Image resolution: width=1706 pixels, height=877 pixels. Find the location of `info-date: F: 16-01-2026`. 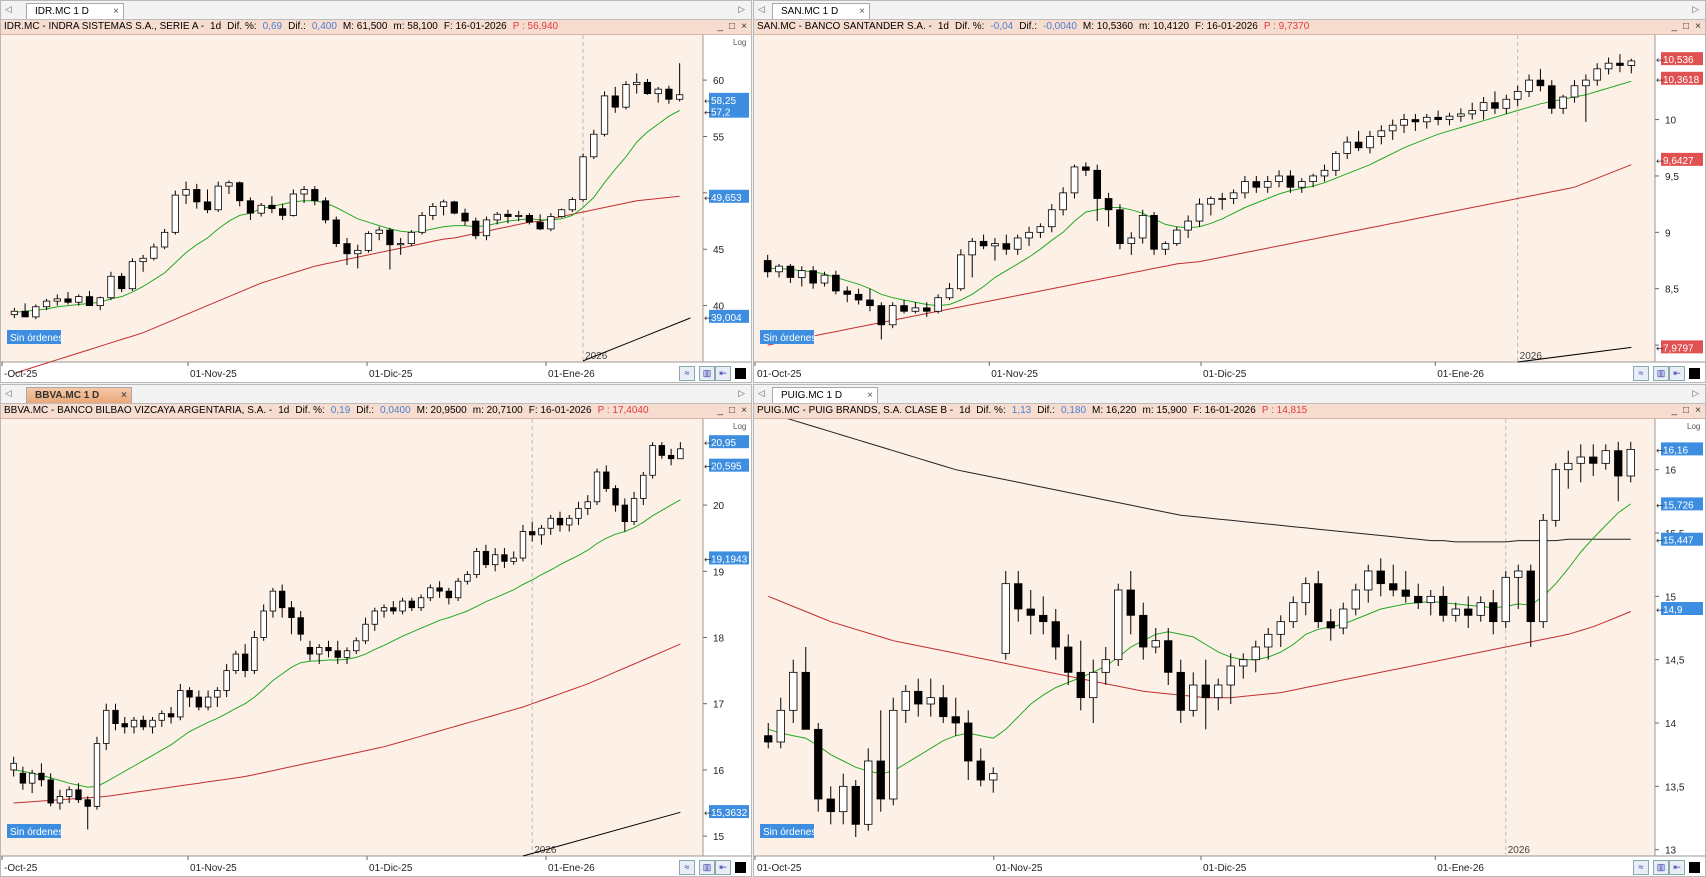

info-date: F: 16-01-2026 is located at coordinates (560, 410).